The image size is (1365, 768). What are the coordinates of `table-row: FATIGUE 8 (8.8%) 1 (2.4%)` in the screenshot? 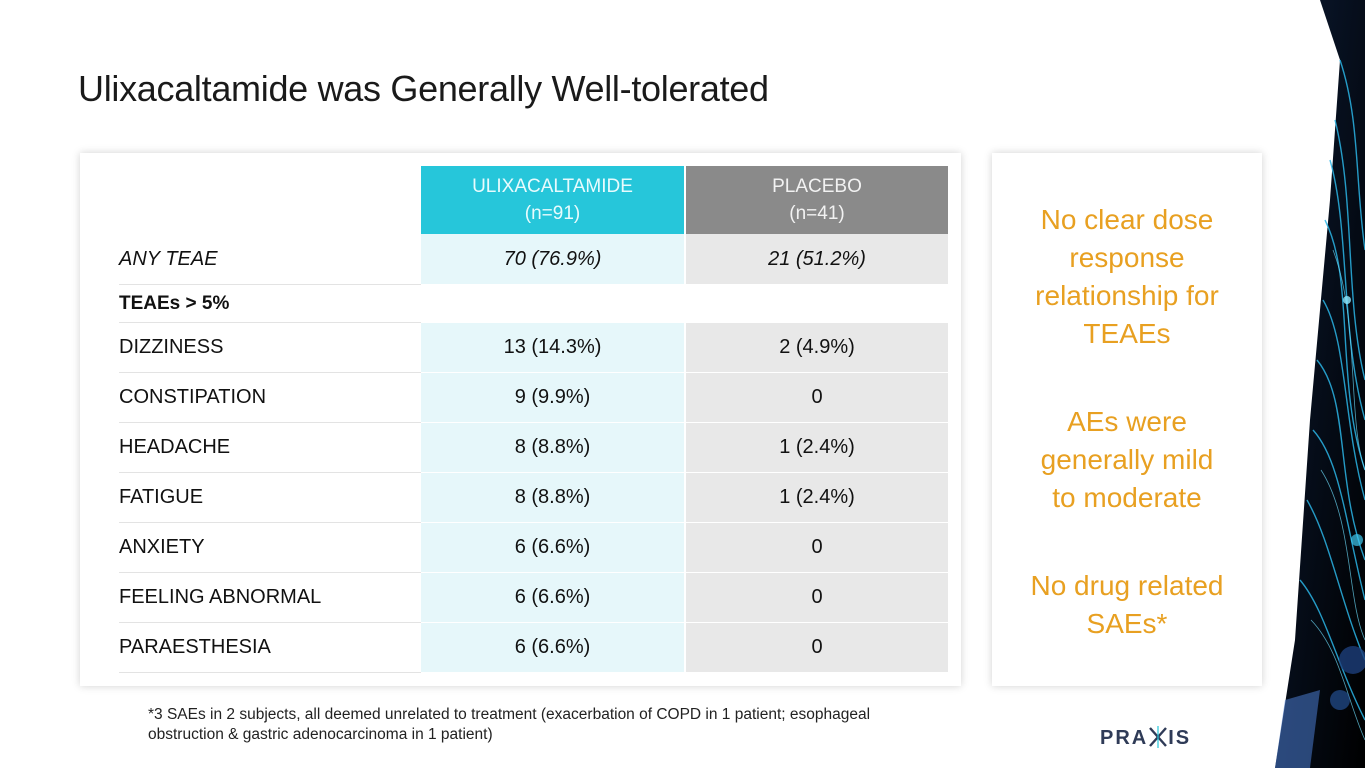 It's located at (533, 497).